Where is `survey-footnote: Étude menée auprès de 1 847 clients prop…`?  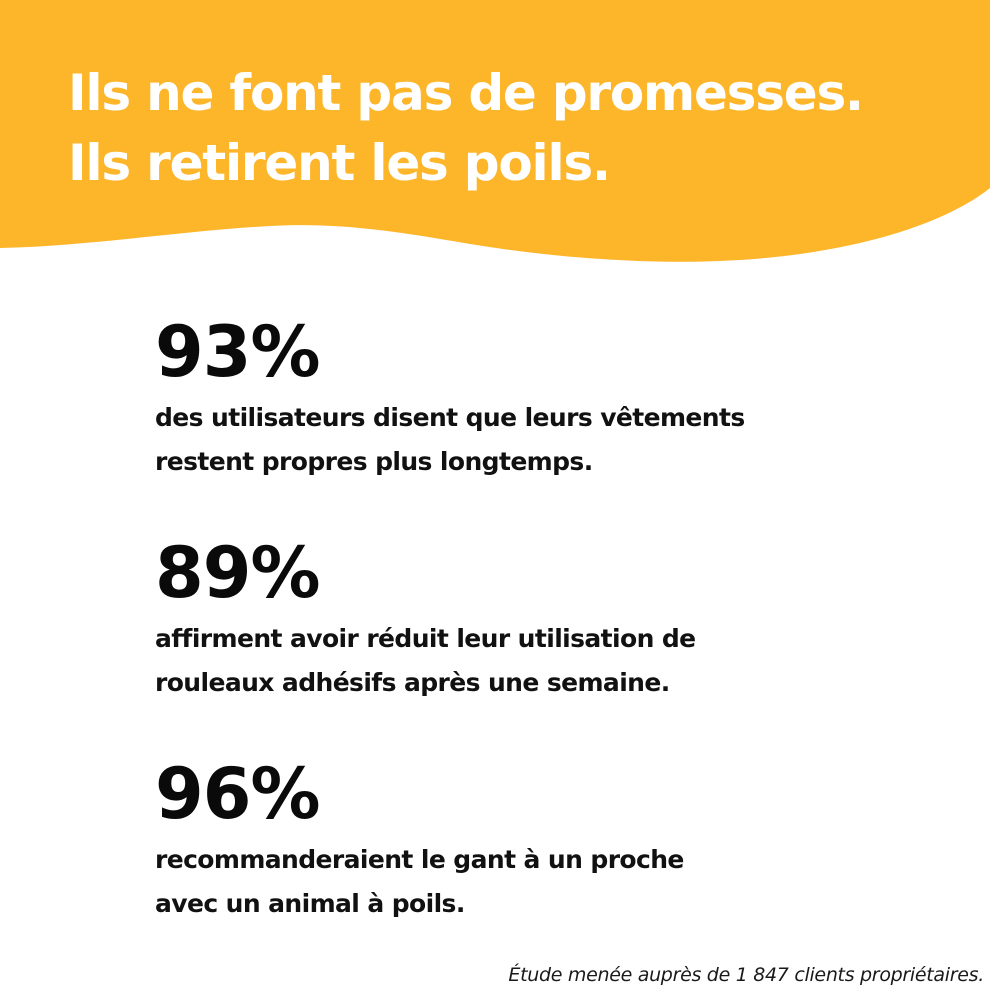 survey-footnote: Étude menée auprès de 1 847 clients prop… is located at coordinates (746, 975).